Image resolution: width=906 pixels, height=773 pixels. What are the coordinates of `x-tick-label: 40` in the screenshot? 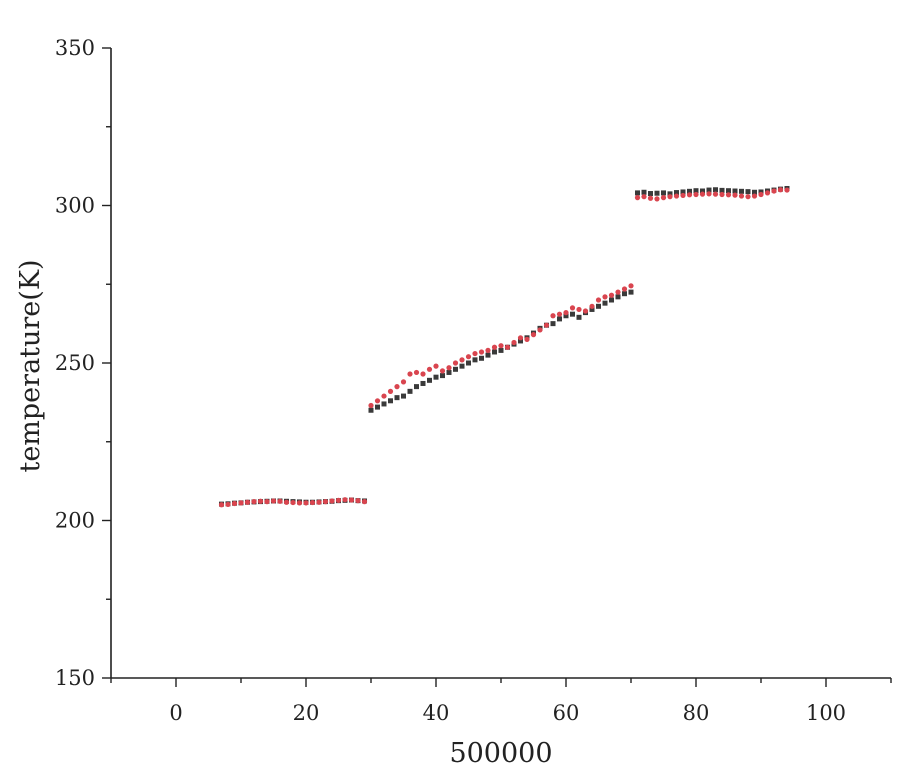 It's located at (436, 713).